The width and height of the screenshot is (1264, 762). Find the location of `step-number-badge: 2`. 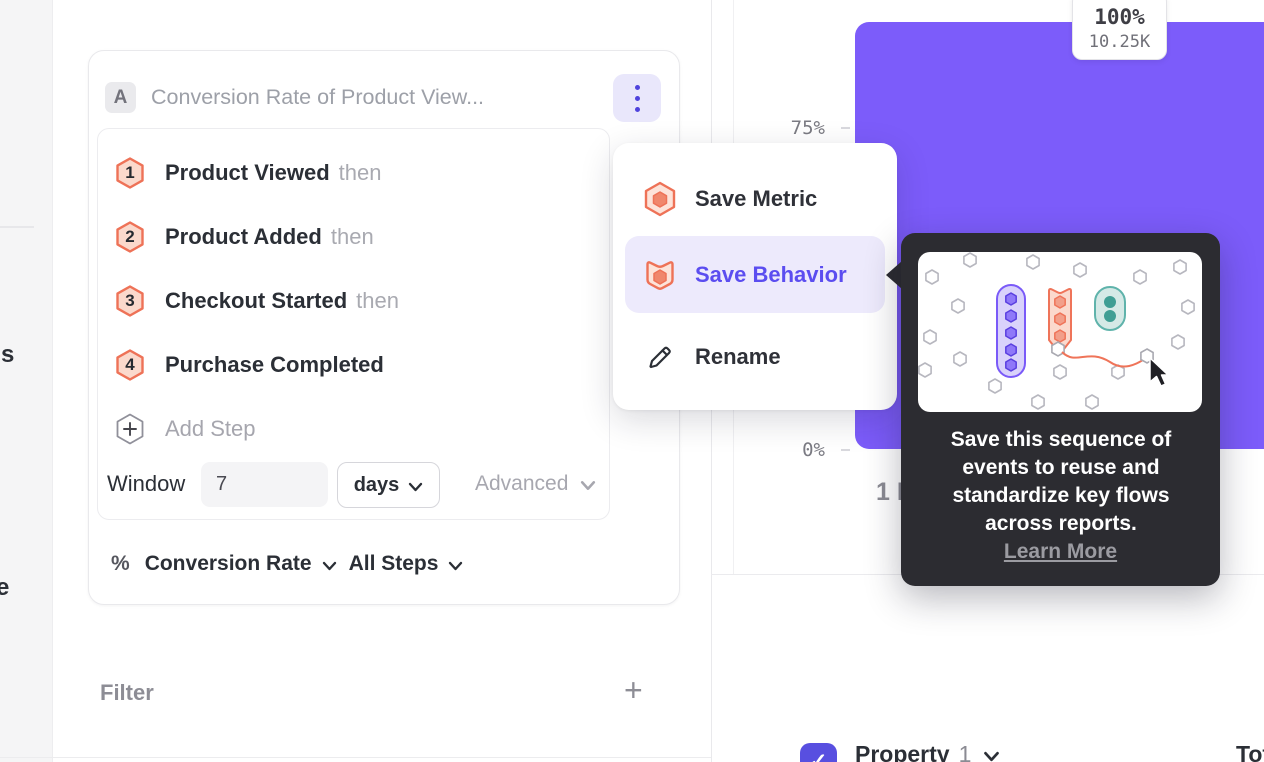

step-number-badge: 2 is located at coordinates (130, 237).